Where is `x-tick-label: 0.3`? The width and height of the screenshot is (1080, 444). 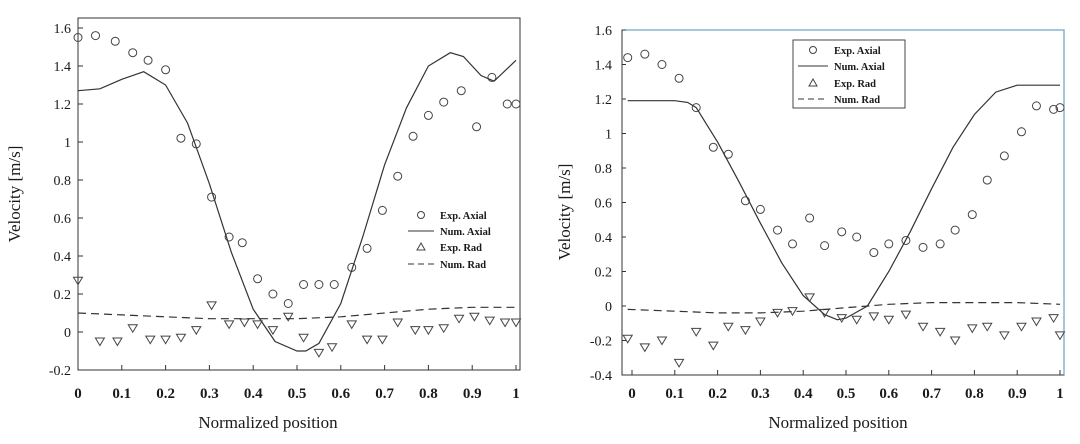 x-tick-label: 0.3 is located at coordinates (760, 394).